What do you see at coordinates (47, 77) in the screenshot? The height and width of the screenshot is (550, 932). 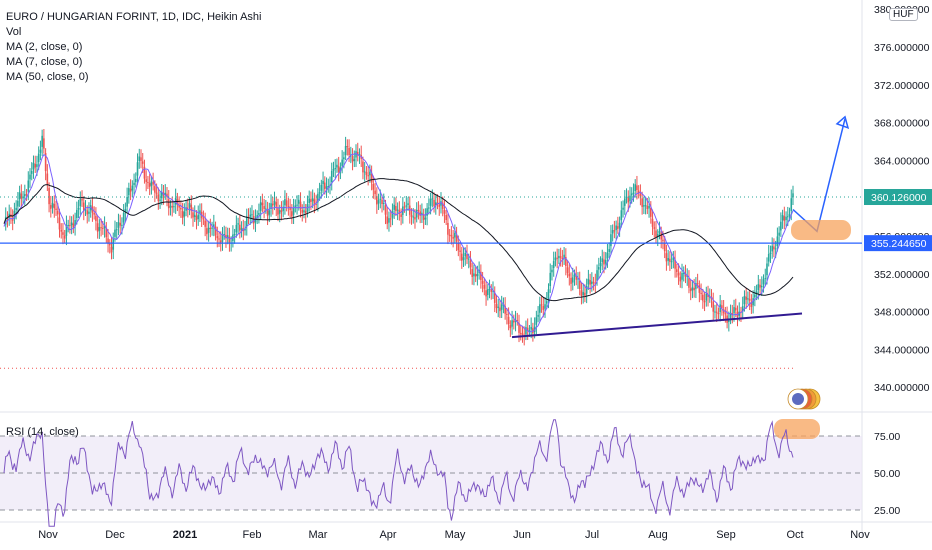 I see `legend-ma50: MA (50, close, 0)` at bounding box center [47, 77].